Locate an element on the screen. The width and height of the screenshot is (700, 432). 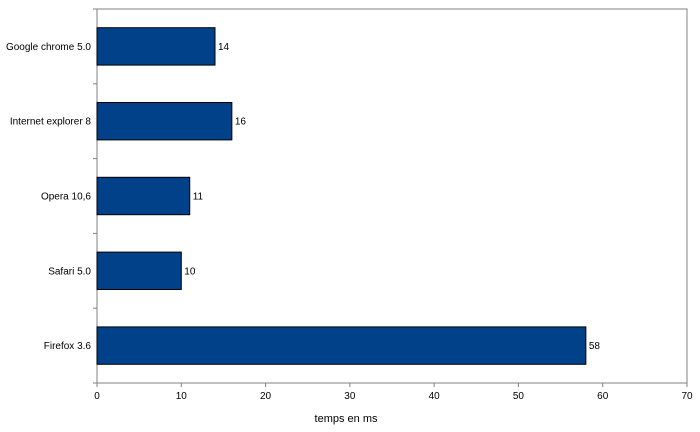
data-label: 16 is located at coordinates (241, 122).